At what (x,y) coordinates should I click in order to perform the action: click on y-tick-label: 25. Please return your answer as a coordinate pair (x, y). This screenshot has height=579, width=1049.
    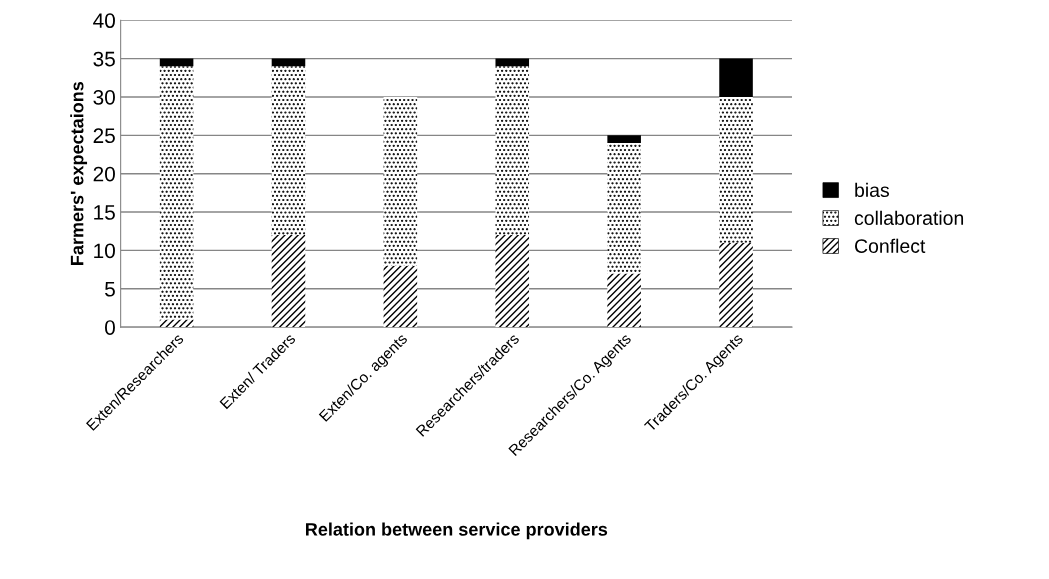
    Looking at the image, I should click on (104, 136).